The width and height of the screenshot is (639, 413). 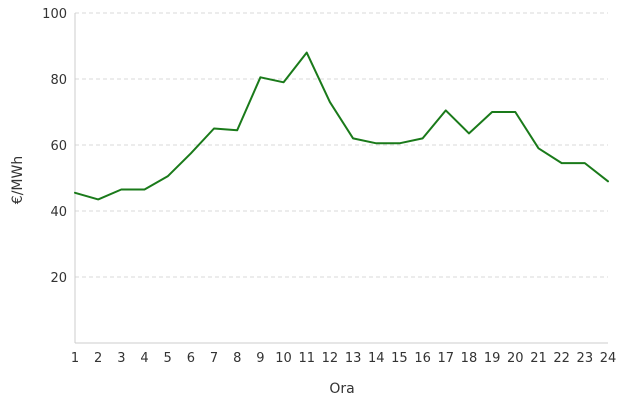 What do you see at coordinates (330, 358) in the screenshot?
I see `x-tick-label: 12` at bounding box center [330, 358].